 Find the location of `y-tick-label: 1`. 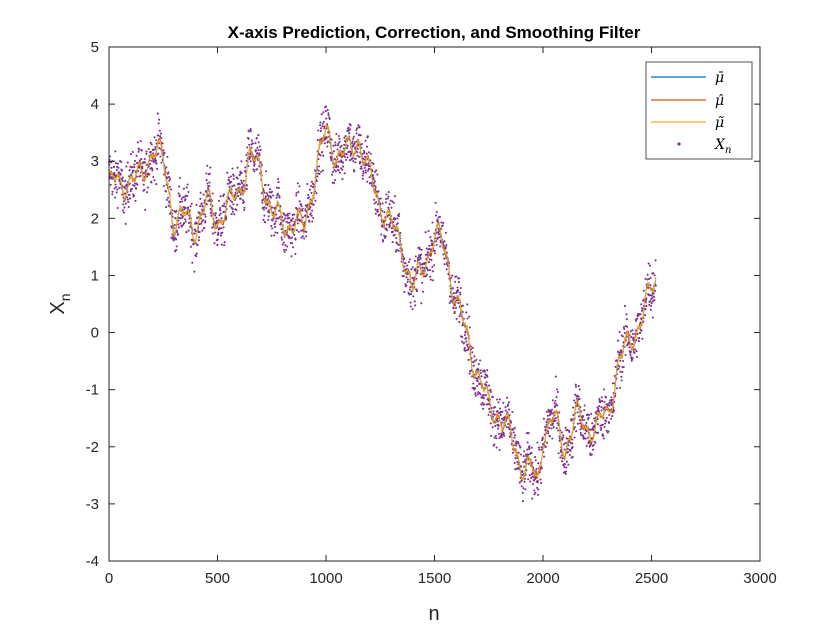

y-tick-label: 1 is located at coordinates (95, 275).